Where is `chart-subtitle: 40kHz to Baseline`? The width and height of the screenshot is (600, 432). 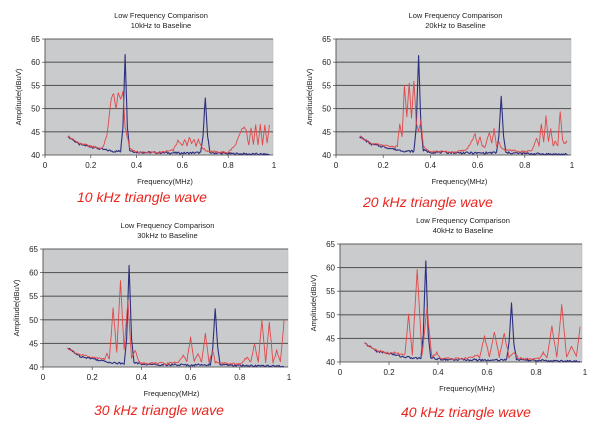 chart-subtitle: 40kHz to Baseline is located at coordinates (463, 230).